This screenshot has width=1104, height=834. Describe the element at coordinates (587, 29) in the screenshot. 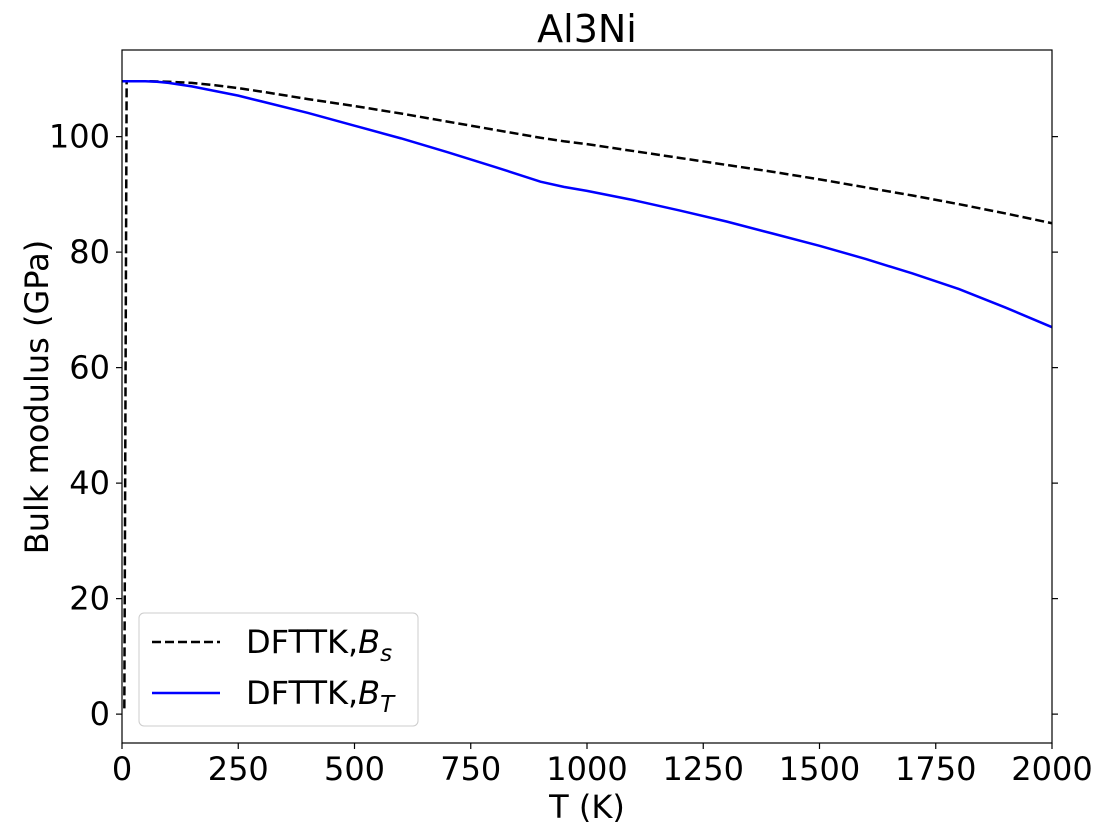

I see `chart-title: Al3Ni` at that location.